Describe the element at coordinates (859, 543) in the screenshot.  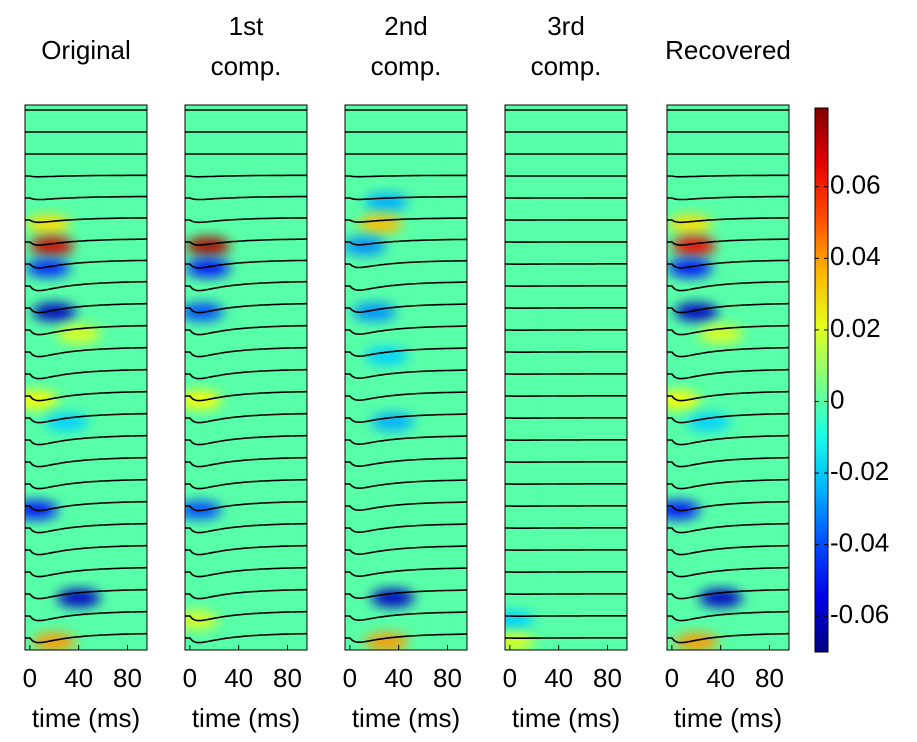
I see `colorbar-tick-label: -0.04` at that location.